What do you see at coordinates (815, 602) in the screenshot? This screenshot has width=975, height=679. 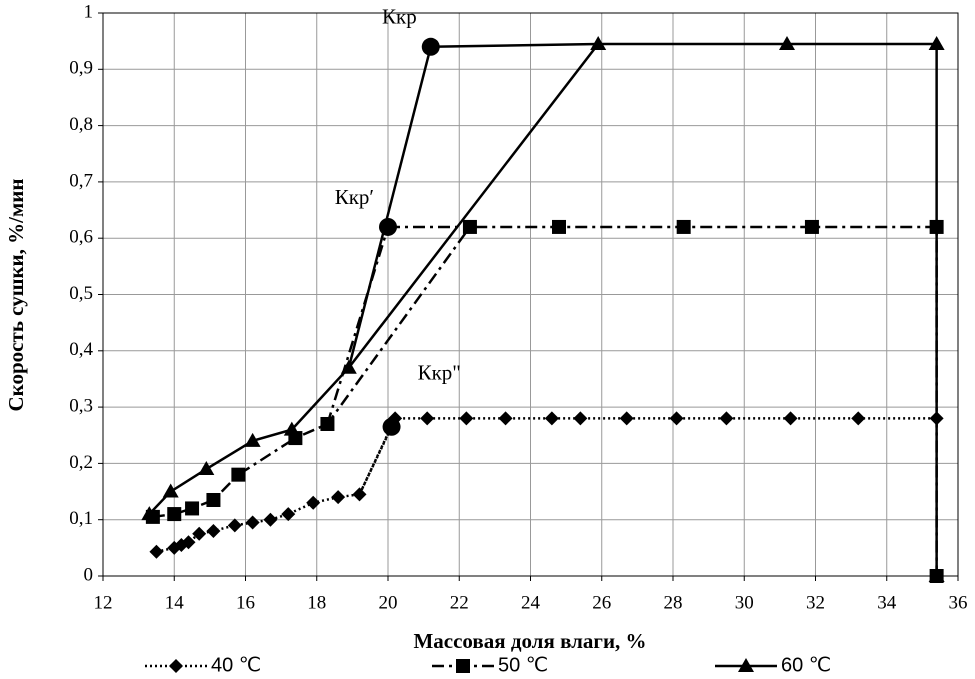 I see `x-tick-label: 32` at bounding box center [815, 602].